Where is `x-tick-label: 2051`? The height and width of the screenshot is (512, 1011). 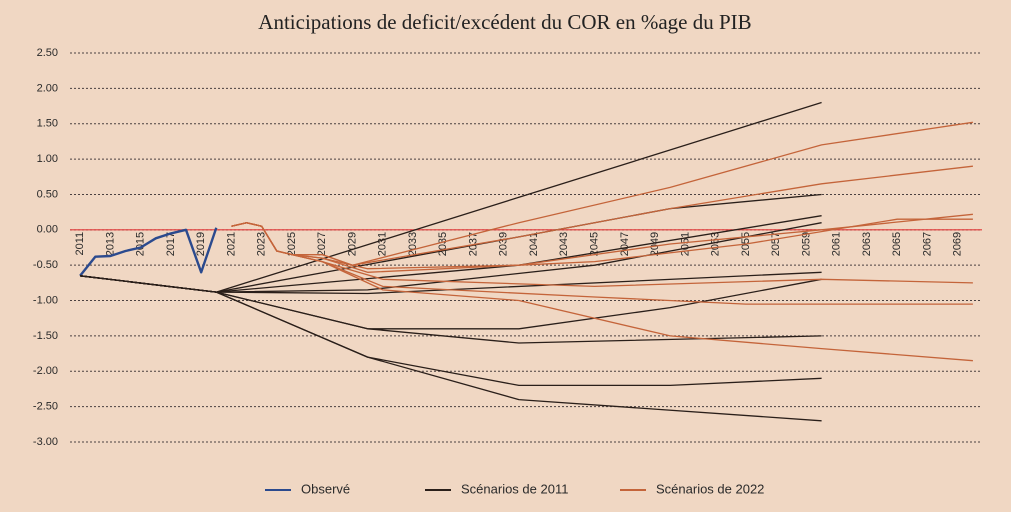 x-tick-label: 2051 is located at coordinates (685, 244).